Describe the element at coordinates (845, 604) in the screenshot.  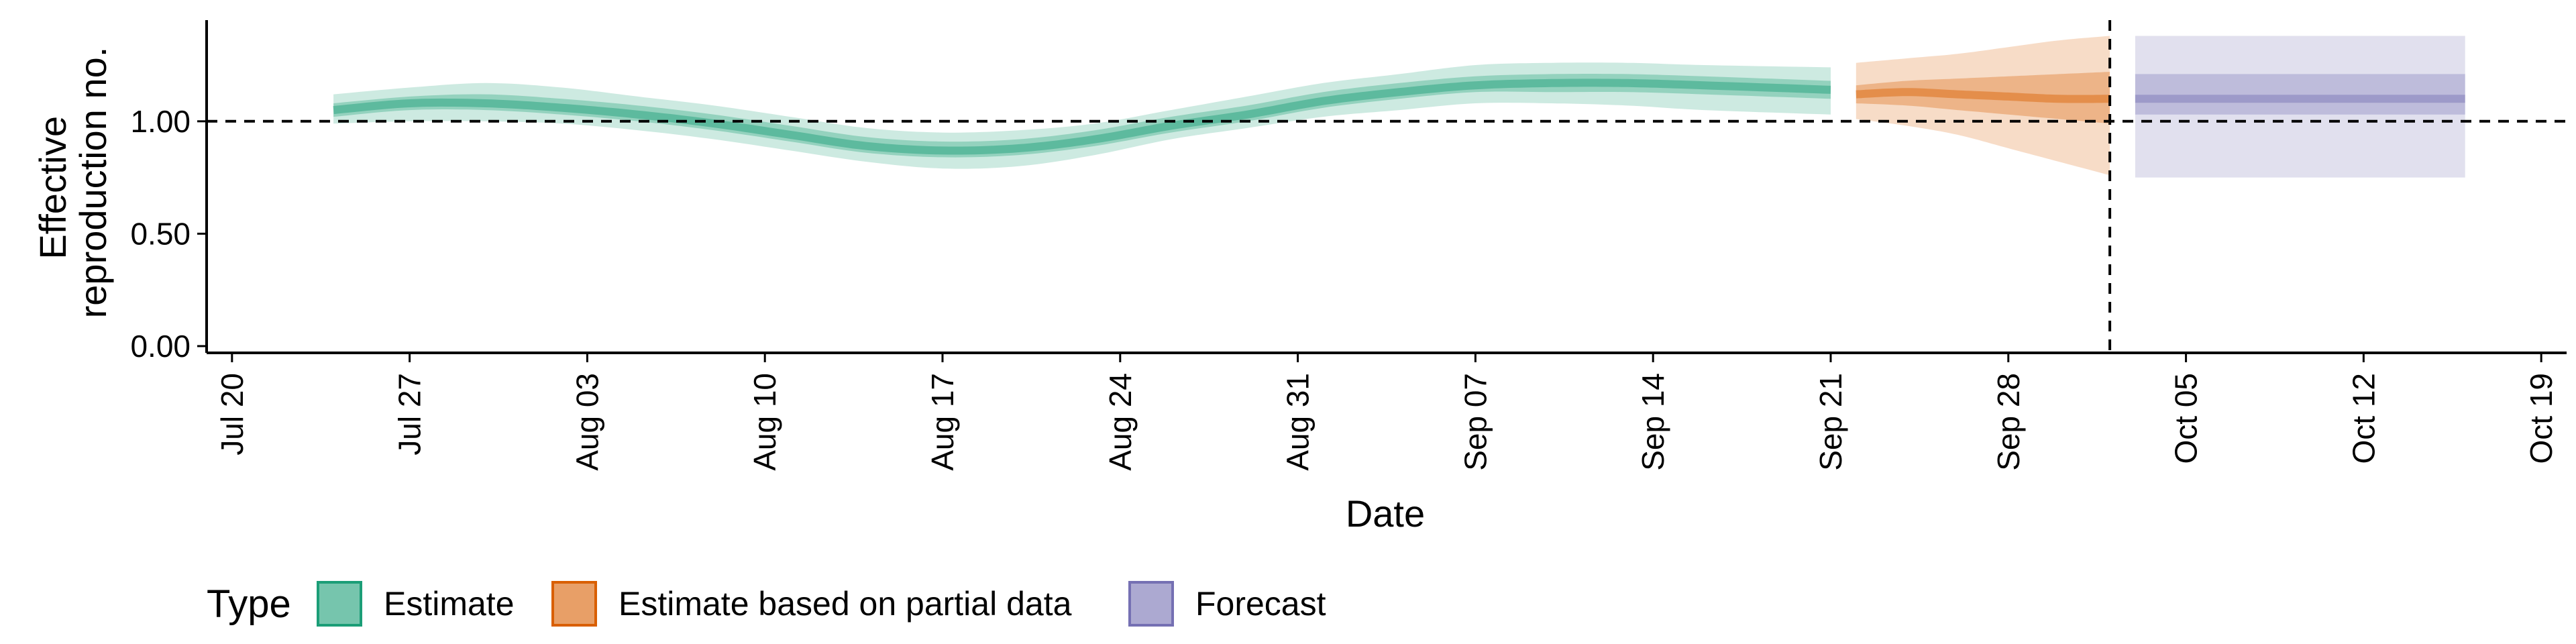
I see `legend-label: Estimate based on partial data` at that location.